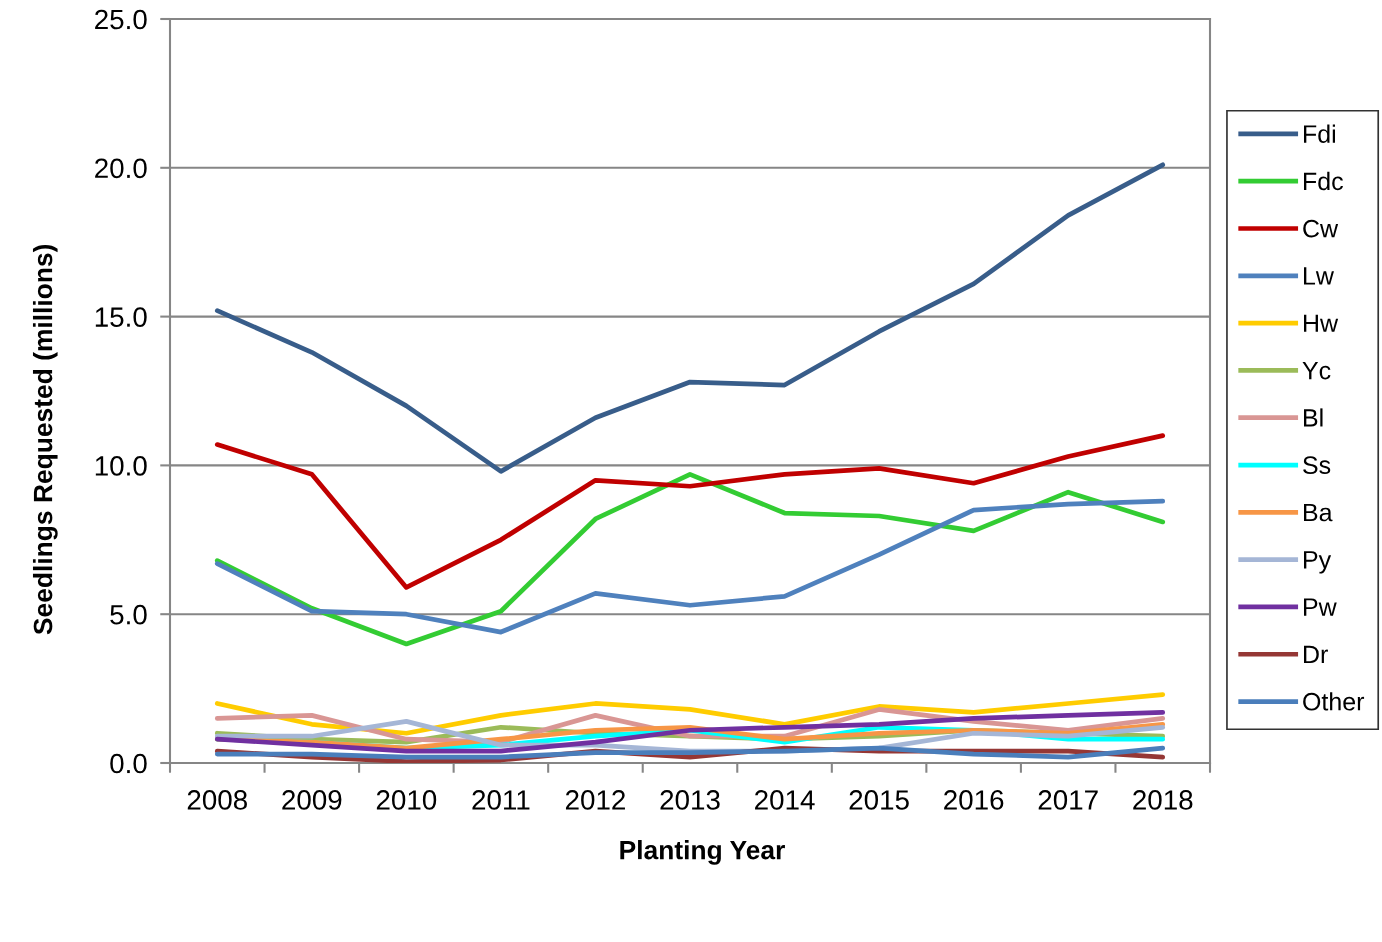  I want to click on x-tick-label: 2008, so click(217, 800).